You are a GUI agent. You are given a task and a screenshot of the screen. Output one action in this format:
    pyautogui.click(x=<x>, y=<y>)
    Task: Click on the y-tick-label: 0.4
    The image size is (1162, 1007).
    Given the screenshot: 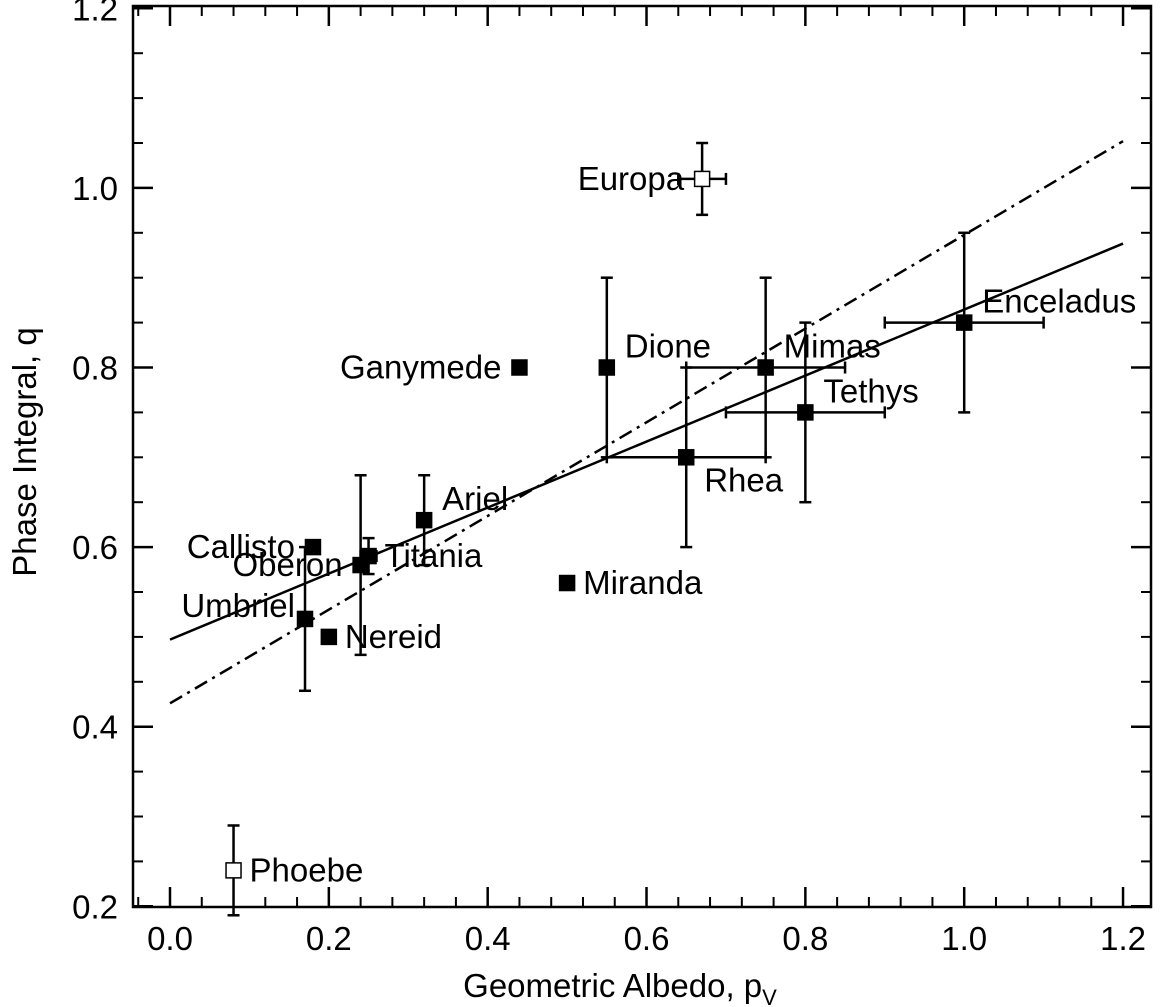 What is the action you would take?
    pyautogui.click(x=95, y=727)
    